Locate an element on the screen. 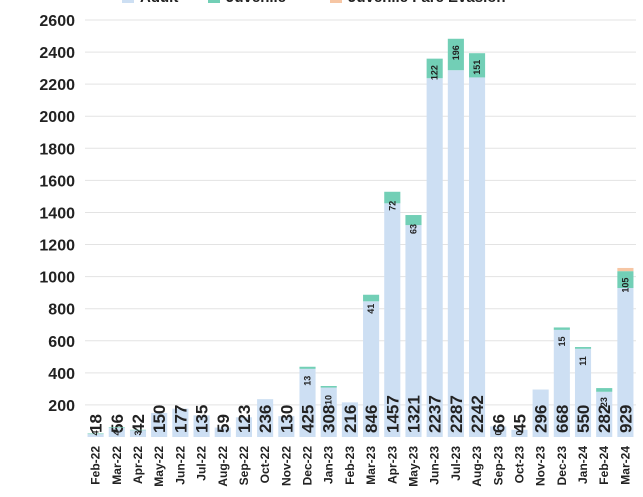  value-label: 425 is located at coordinates (308, 419).